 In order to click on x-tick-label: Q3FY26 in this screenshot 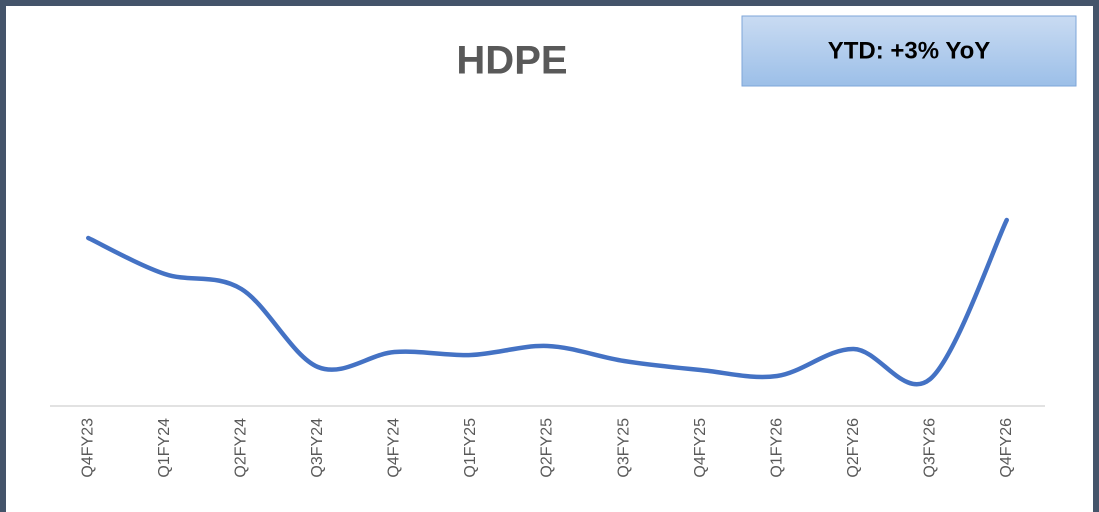, I will do `click(929, 448)`.